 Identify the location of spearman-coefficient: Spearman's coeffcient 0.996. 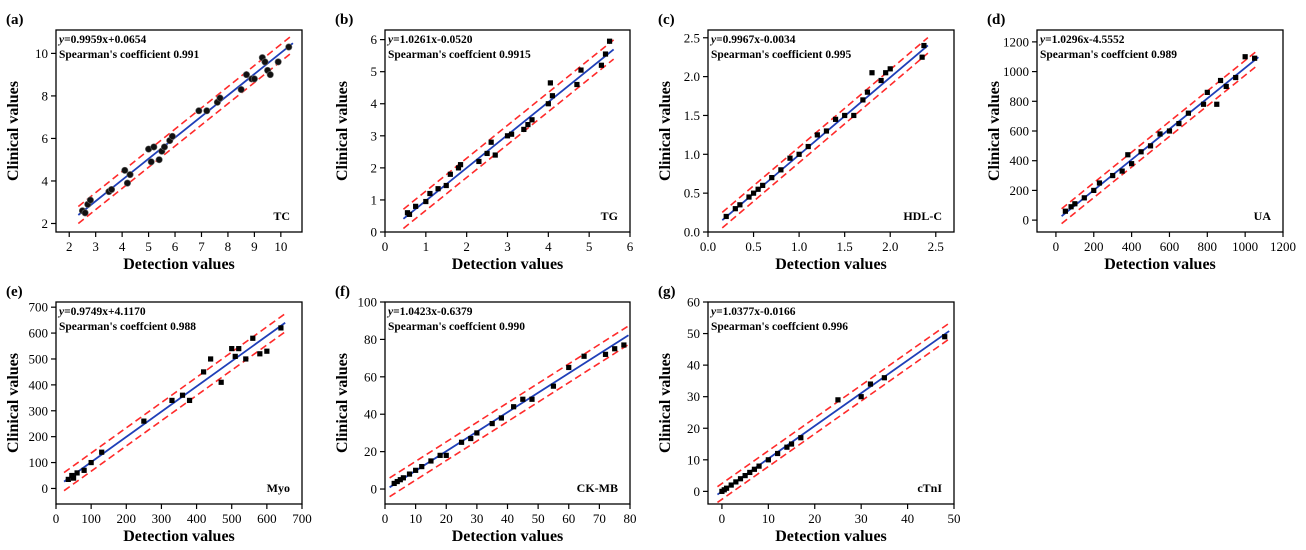
(779, 327).